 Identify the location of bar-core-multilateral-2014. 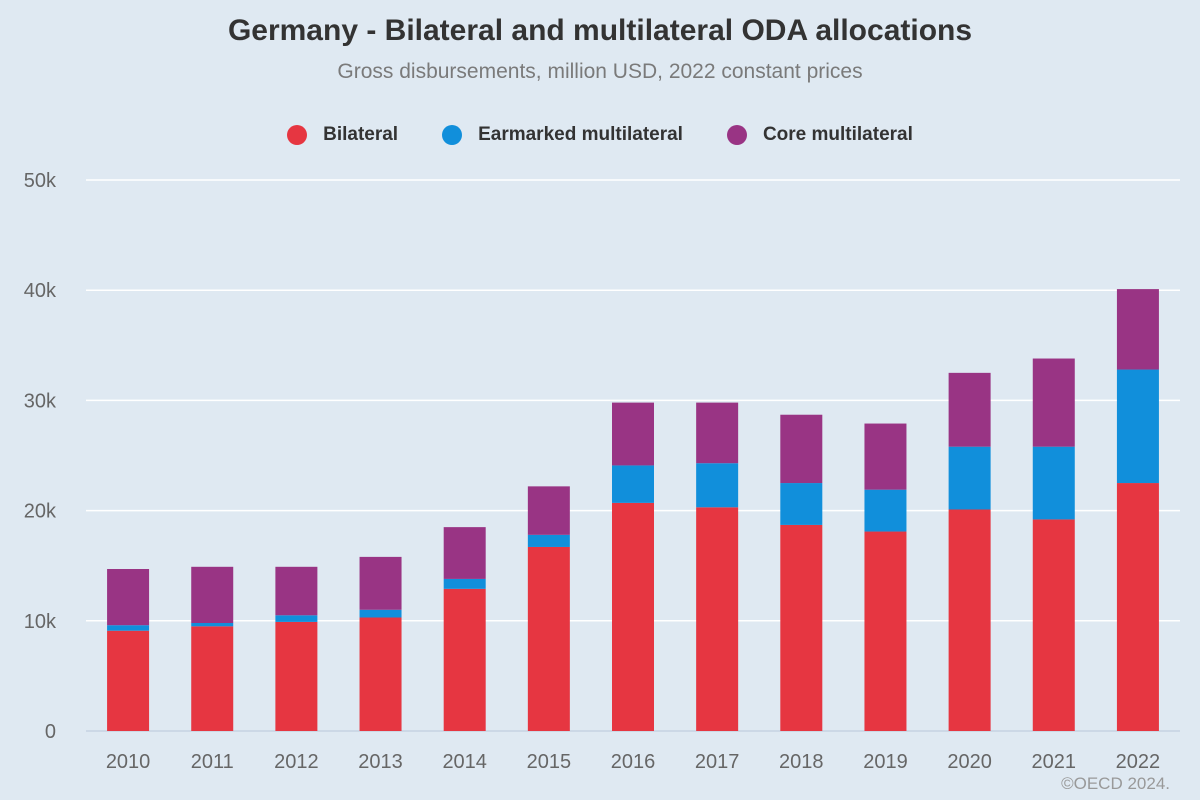
(464, 553).